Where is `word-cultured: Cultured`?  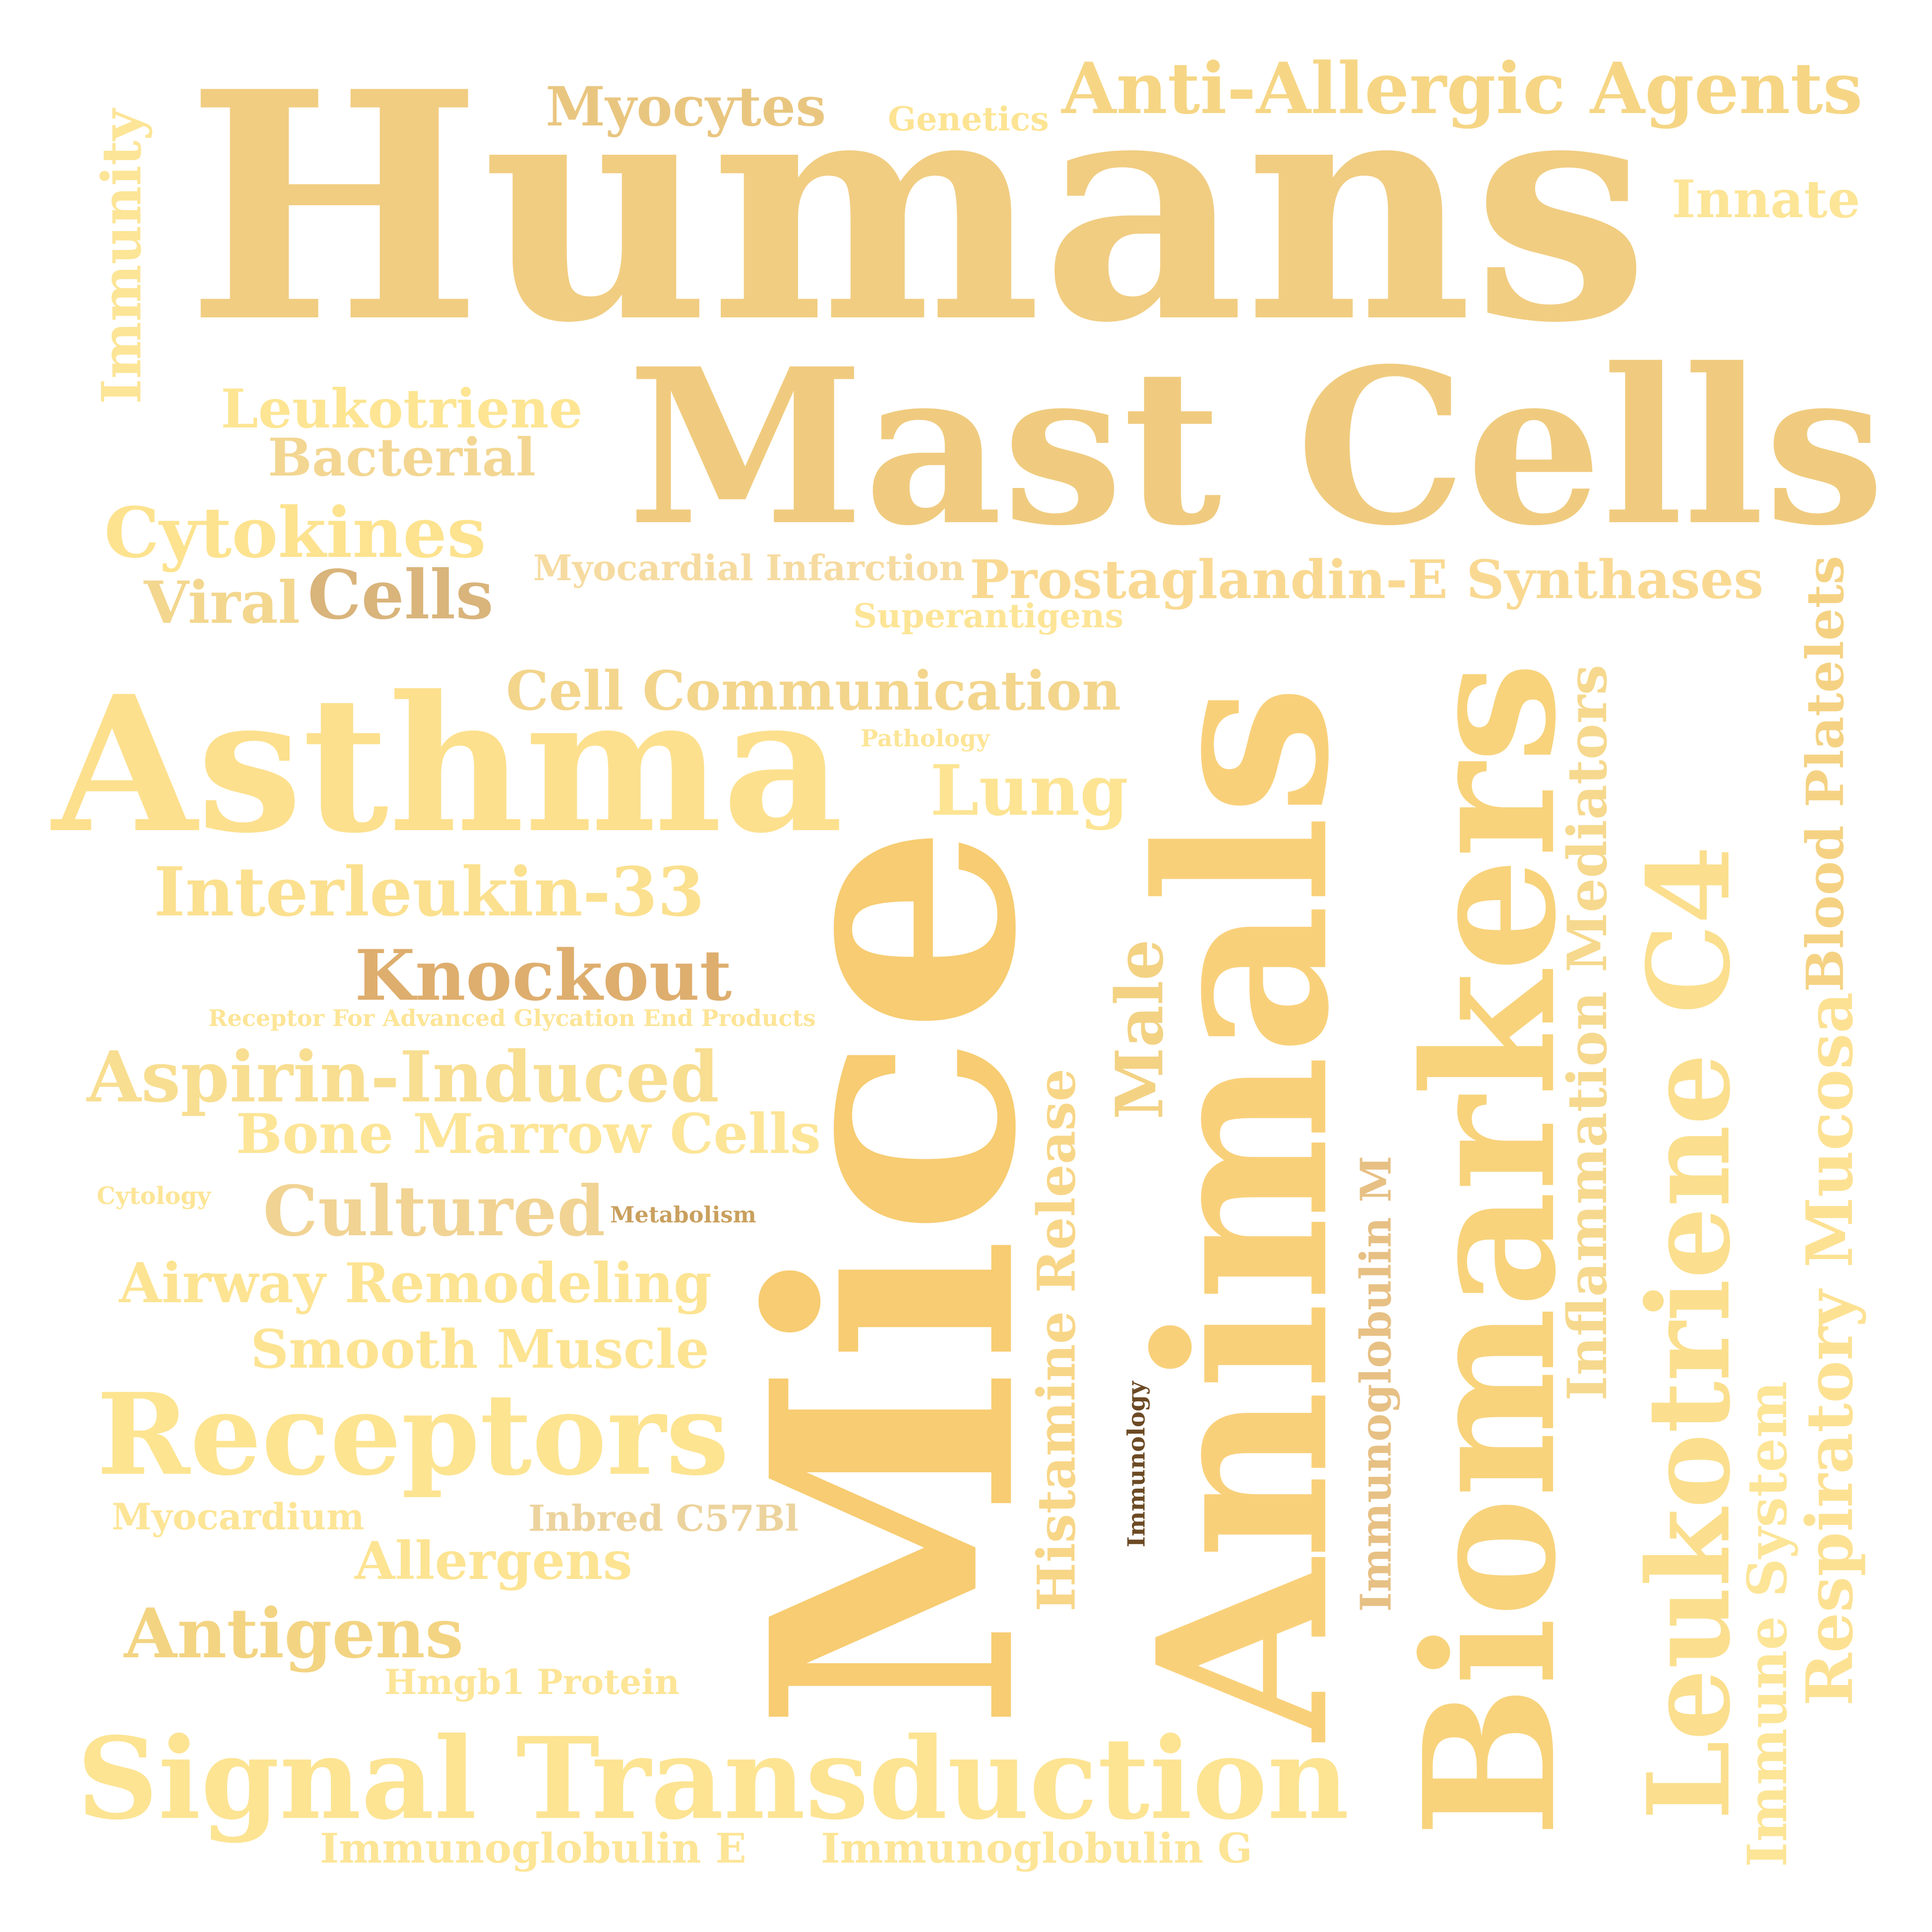 word-cultured: Cultured is located at coordinates (434, 1211).